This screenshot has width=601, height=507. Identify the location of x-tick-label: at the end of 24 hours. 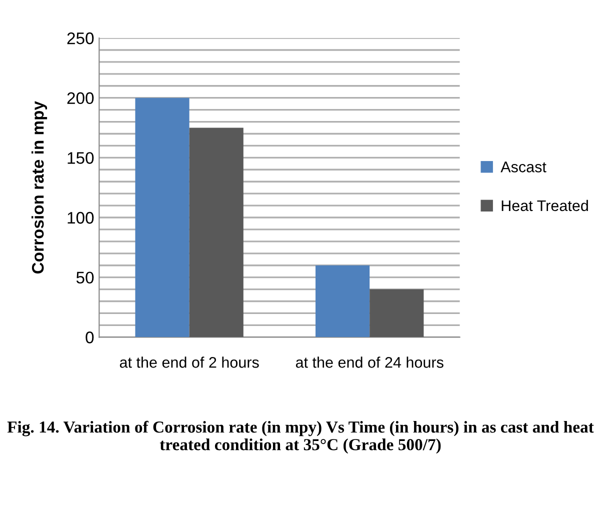
(370, 362).